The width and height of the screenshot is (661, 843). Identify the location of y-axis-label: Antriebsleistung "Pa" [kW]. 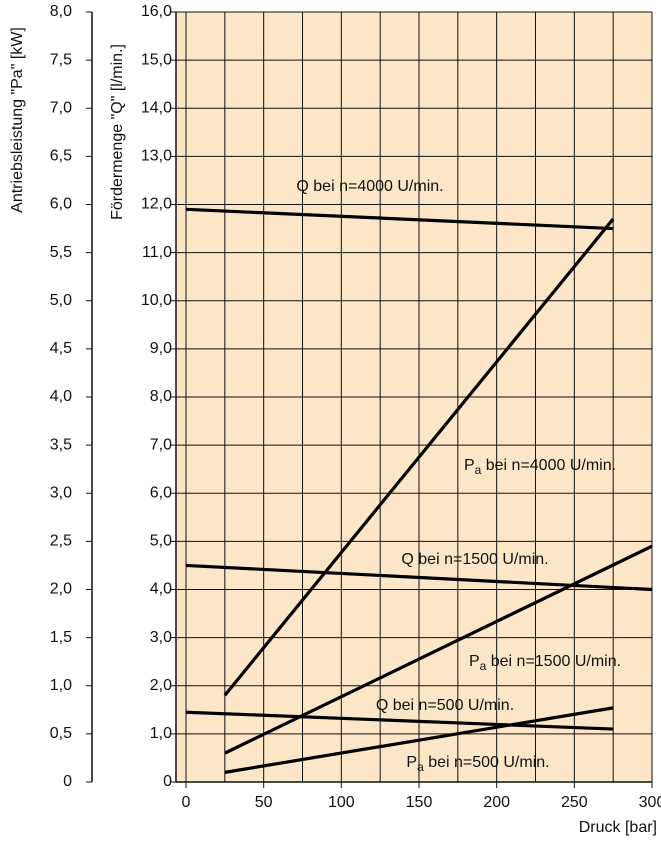
(17, 120).